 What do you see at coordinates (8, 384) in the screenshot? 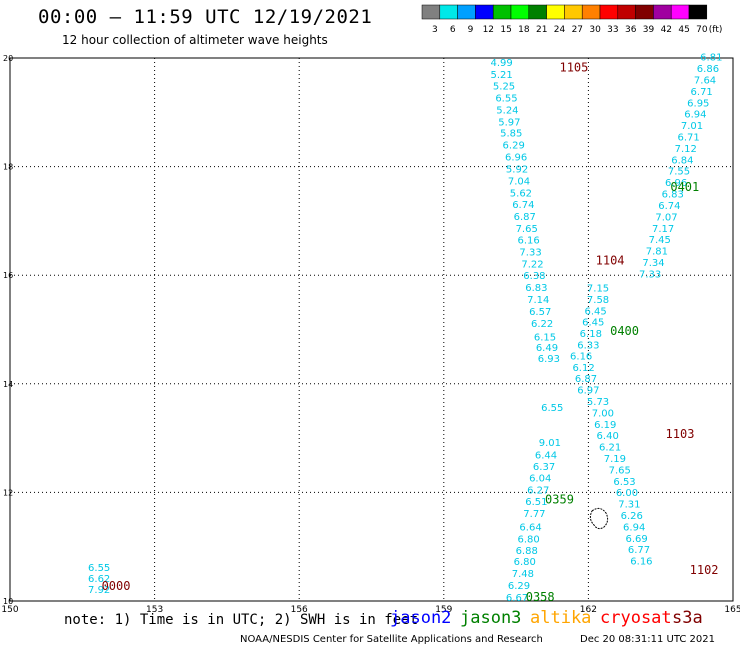
I see `lat-tick-label: 14` at bounding box center [8, 384].